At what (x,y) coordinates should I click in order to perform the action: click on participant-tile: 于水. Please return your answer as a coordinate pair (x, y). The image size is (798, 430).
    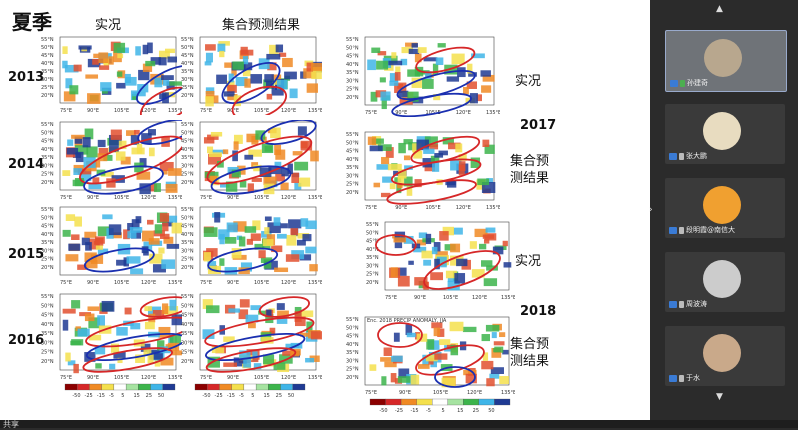
    Looking at the image, I should click on (725, 356).